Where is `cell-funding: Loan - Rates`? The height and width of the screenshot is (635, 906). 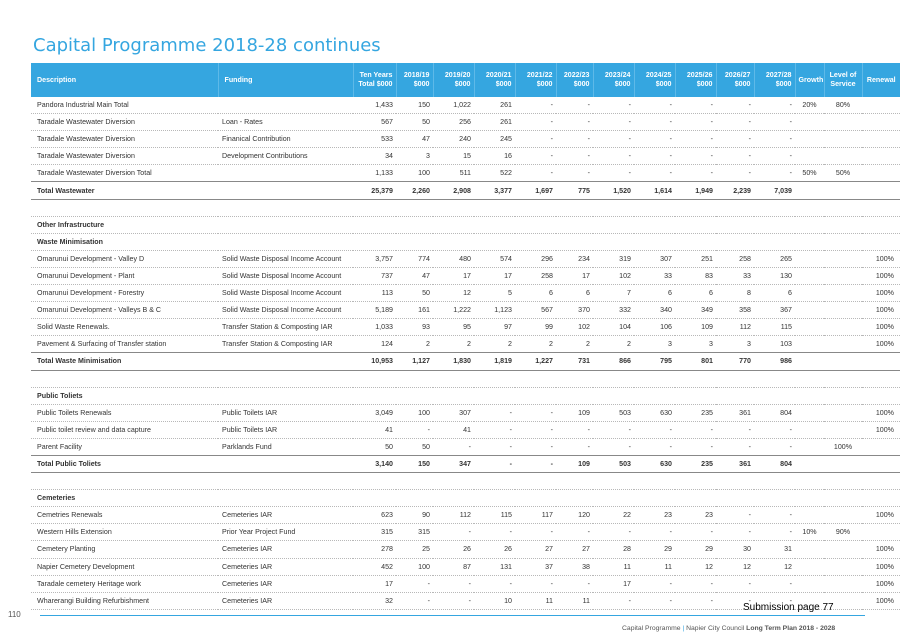 cell-funding: Loan - Rates is located at coordinates (285, 122).